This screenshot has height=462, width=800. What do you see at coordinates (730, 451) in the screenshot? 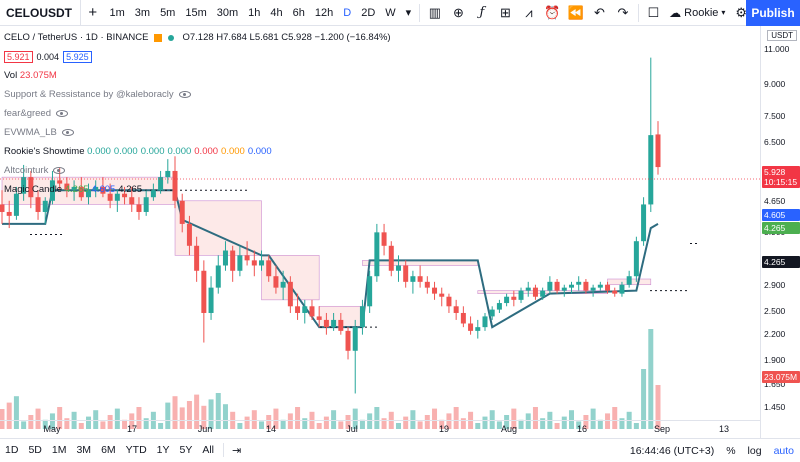
I see `percent-toggle: %` at bounding box center [730, 451].